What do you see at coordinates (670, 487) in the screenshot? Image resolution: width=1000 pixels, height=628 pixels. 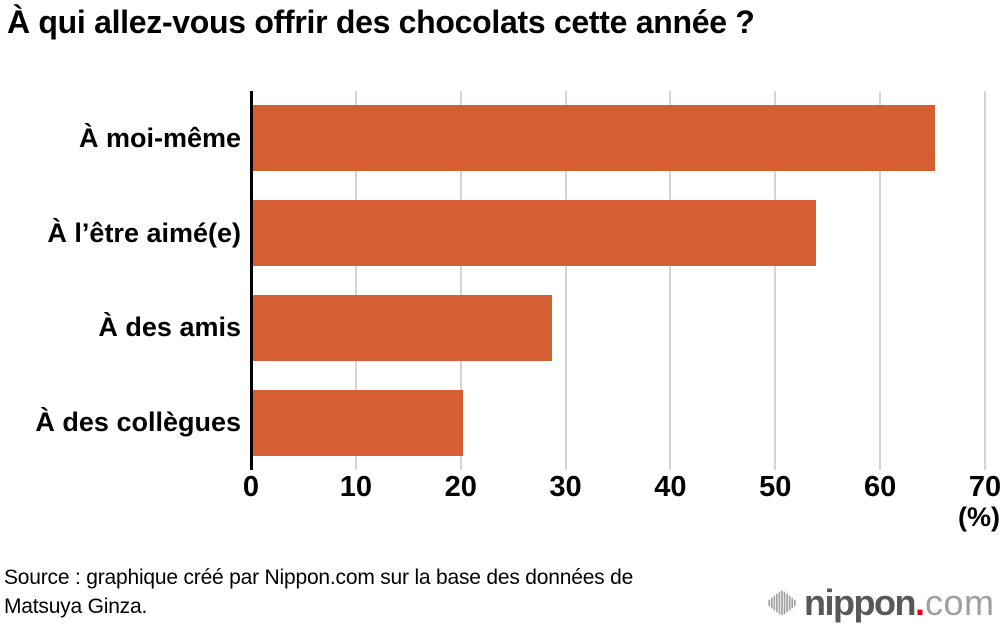 I see `x-tick-label: 40` at bounding box center [670, 487].